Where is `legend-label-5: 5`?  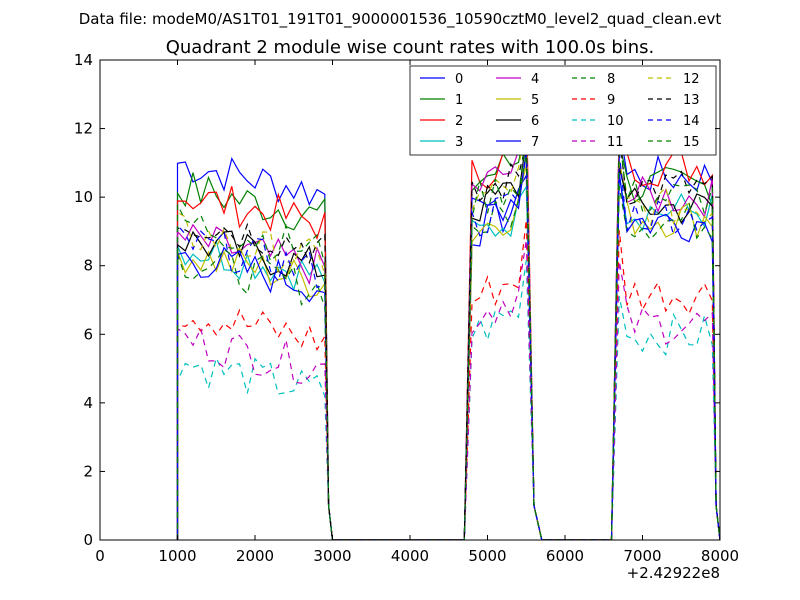
legend-label-5: 5 is located at coordinates (535, 100).